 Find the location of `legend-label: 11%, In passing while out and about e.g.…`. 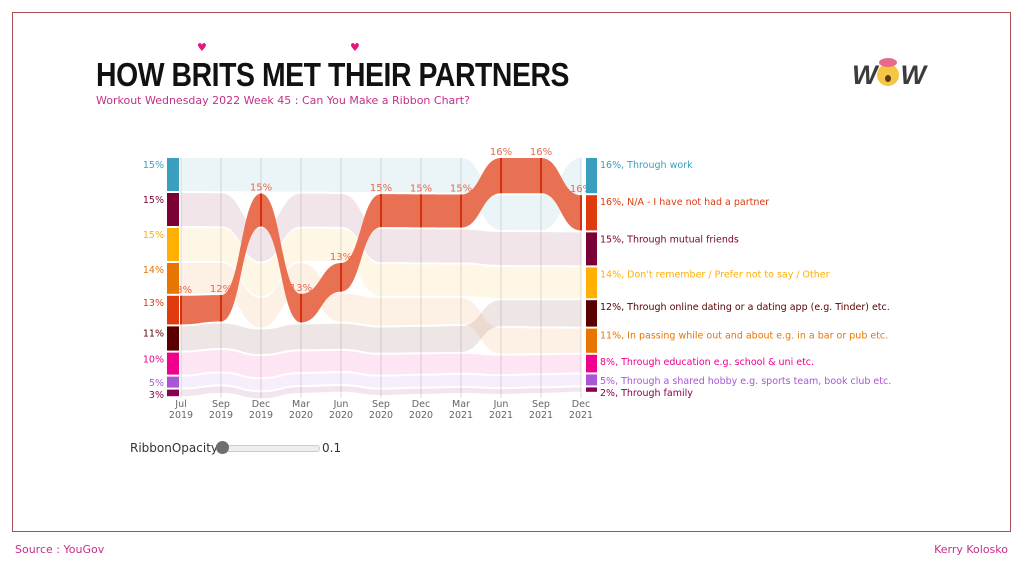

legend-label: 11%, In passing while out and about e.g.… is located at coordinates (744, 336).